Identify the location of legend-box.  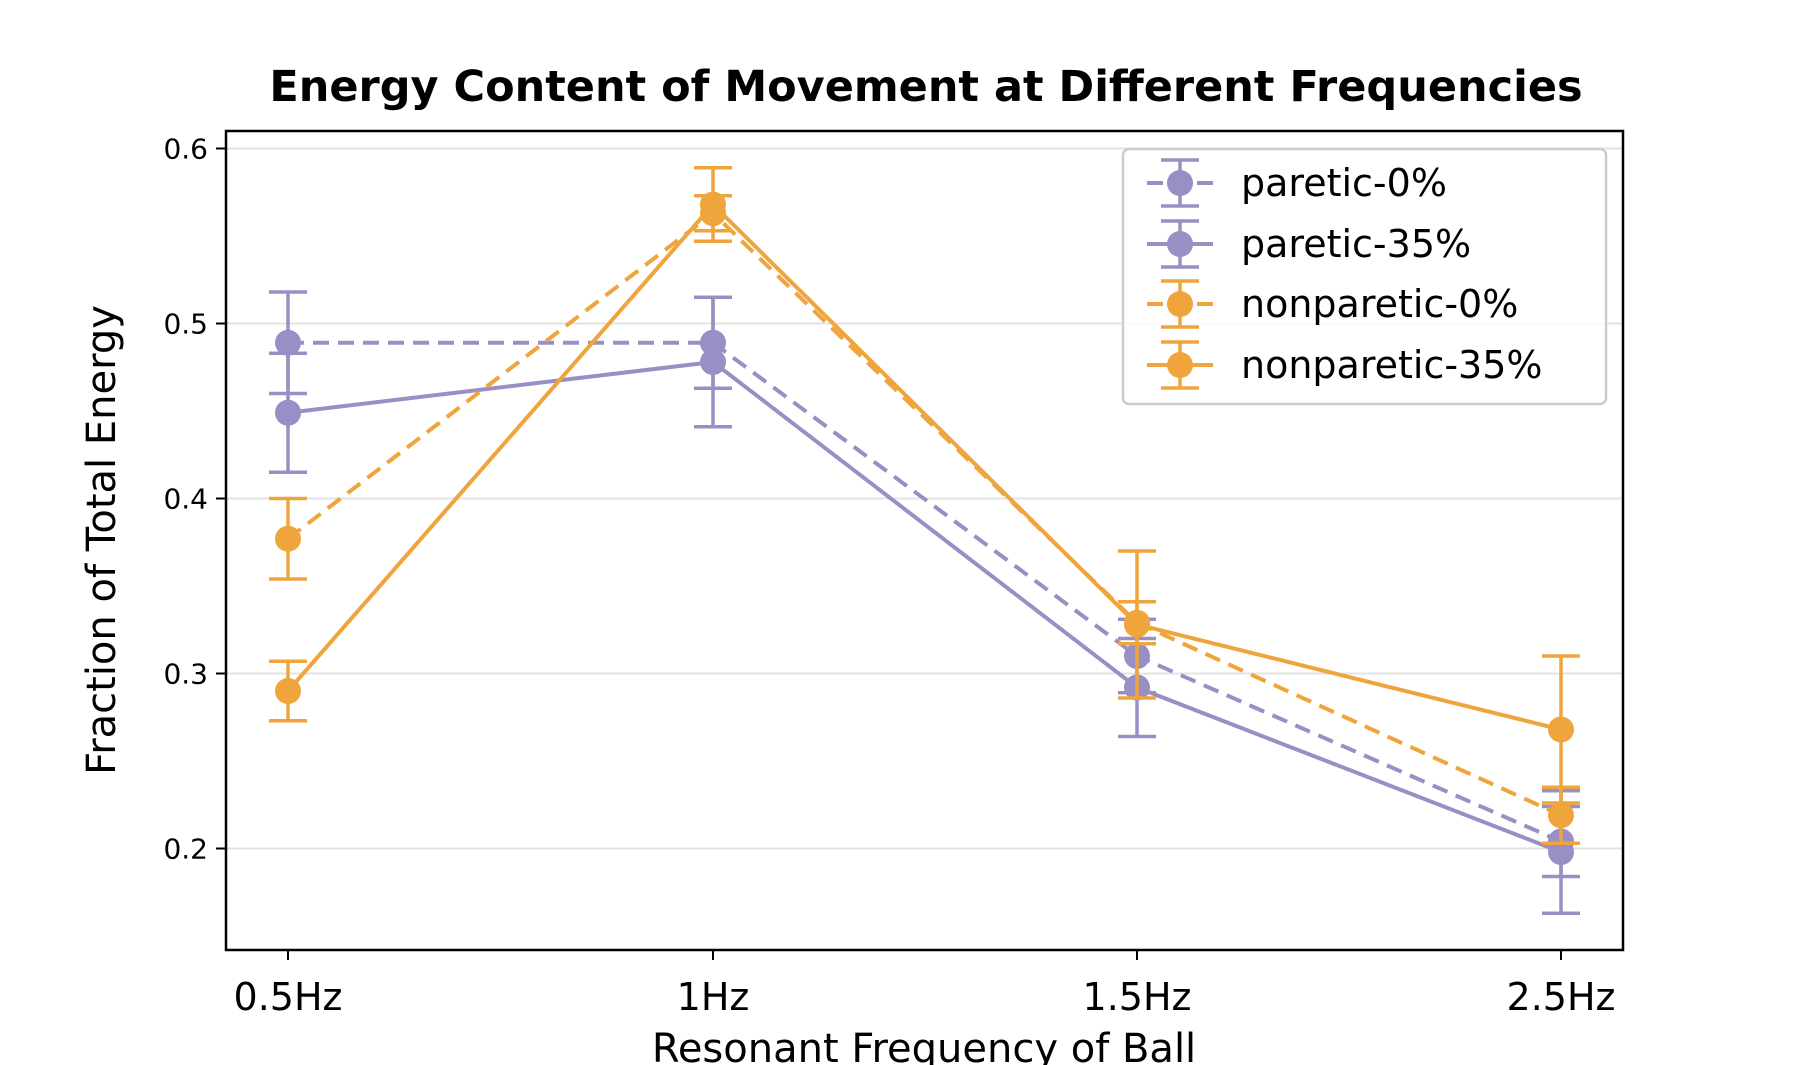
(1364, 276).